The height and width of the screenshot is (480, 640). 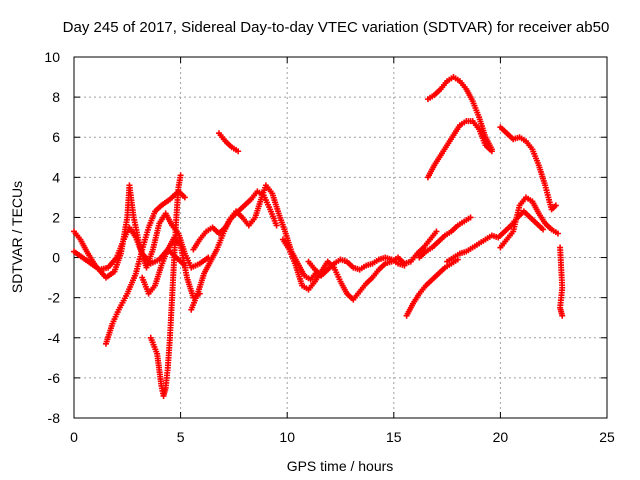 What do you see at coordinates (287, 437) in the screenshot?
I see `x-tick-label: 10` at bounding box center [287, 437].